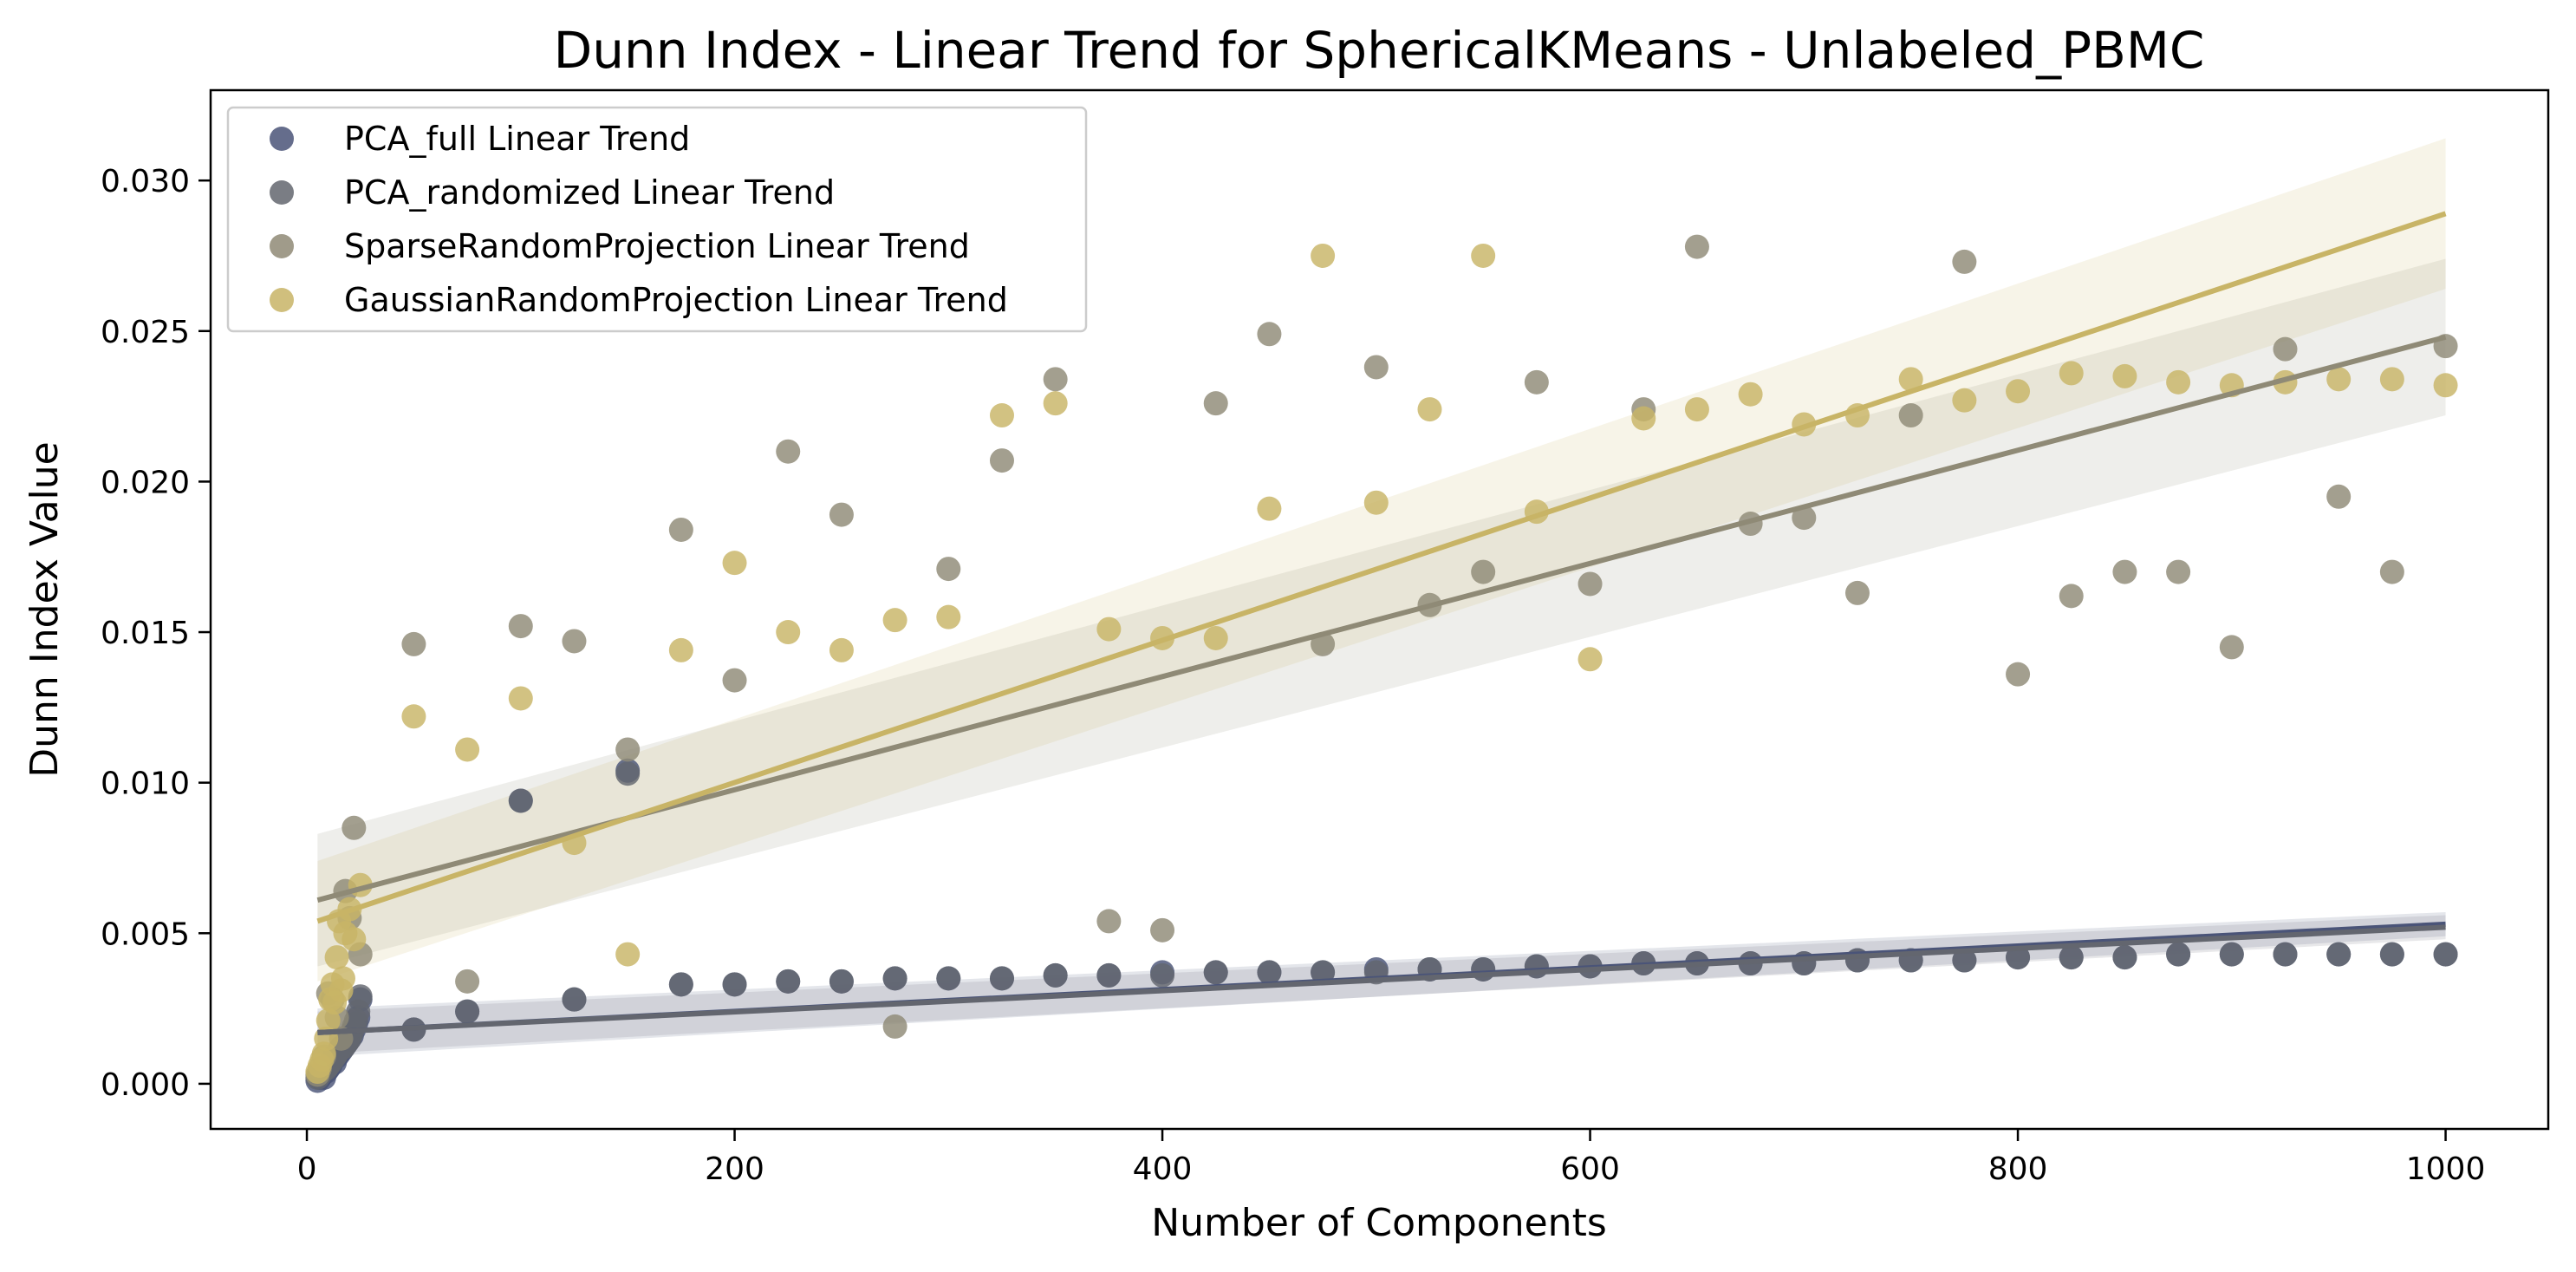  What do you see at coordinates (589, 192) in the screenshot?
I see `legend-label-1: PCA_randomized Linear Trend` at bounding box center [589, 192].